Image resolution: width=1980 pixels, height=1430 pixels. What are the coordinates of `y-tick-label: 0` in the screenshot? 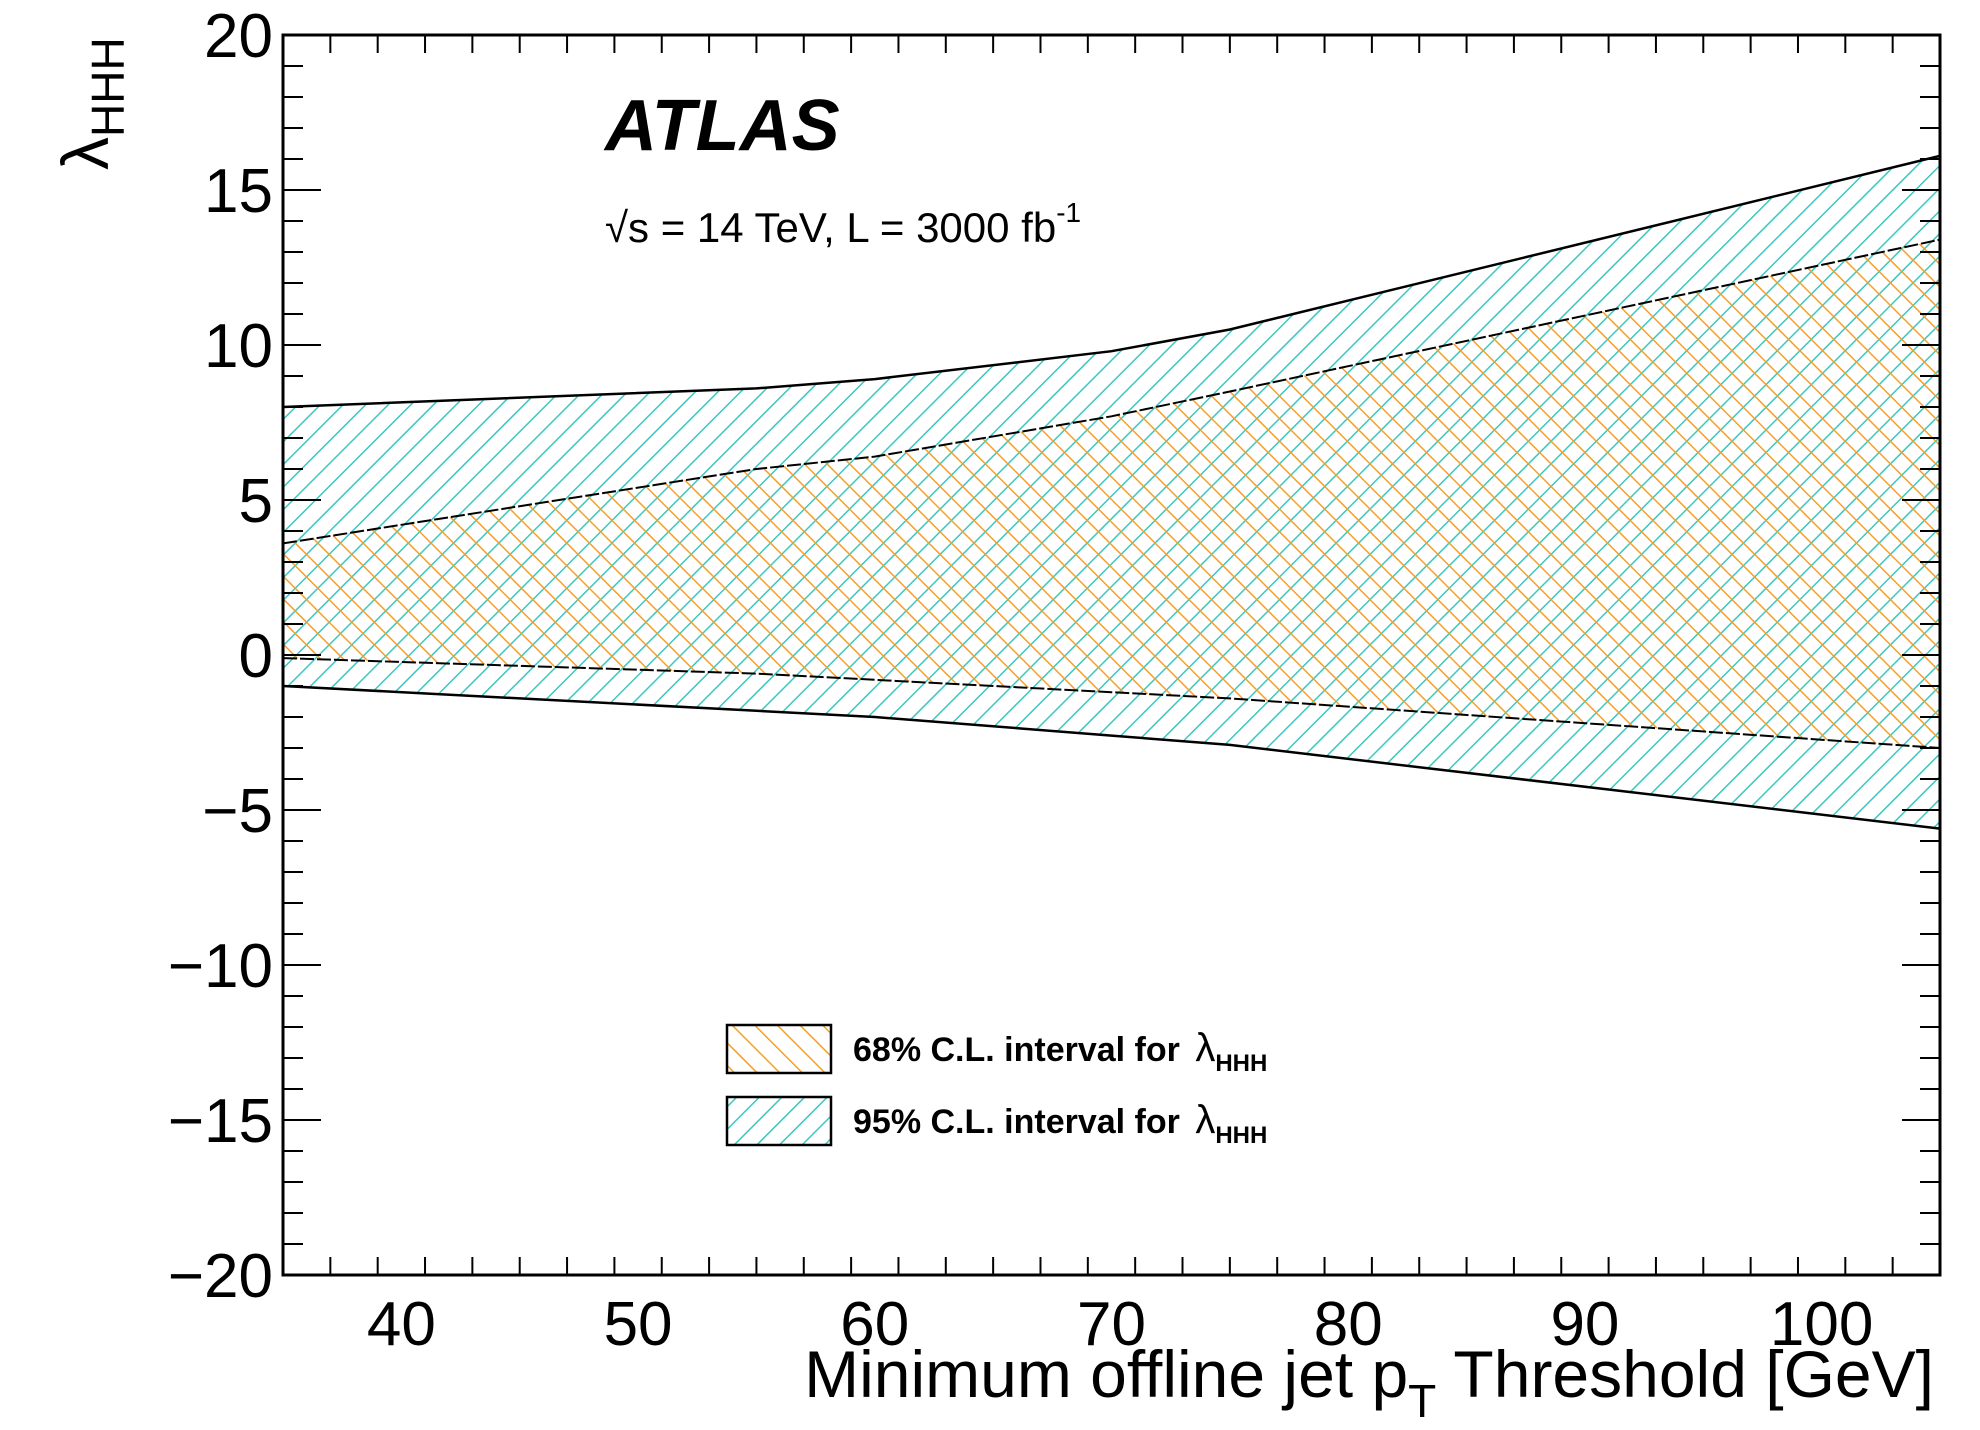 It's located at (256, 656).